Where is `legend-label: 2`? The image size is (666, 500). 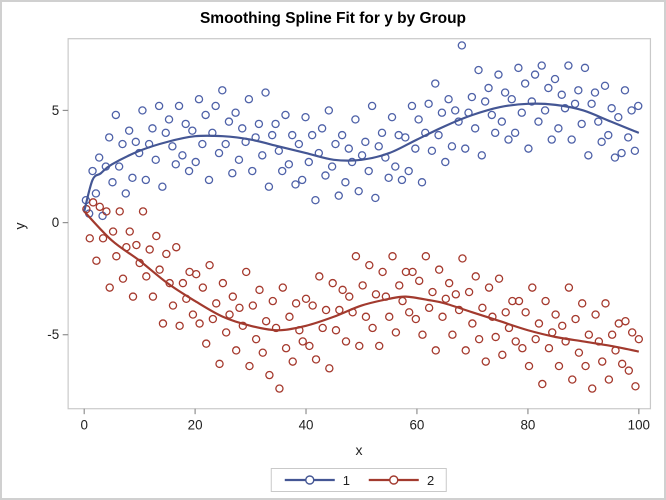 legend-label: 2 is located at coordinates (431, 480).